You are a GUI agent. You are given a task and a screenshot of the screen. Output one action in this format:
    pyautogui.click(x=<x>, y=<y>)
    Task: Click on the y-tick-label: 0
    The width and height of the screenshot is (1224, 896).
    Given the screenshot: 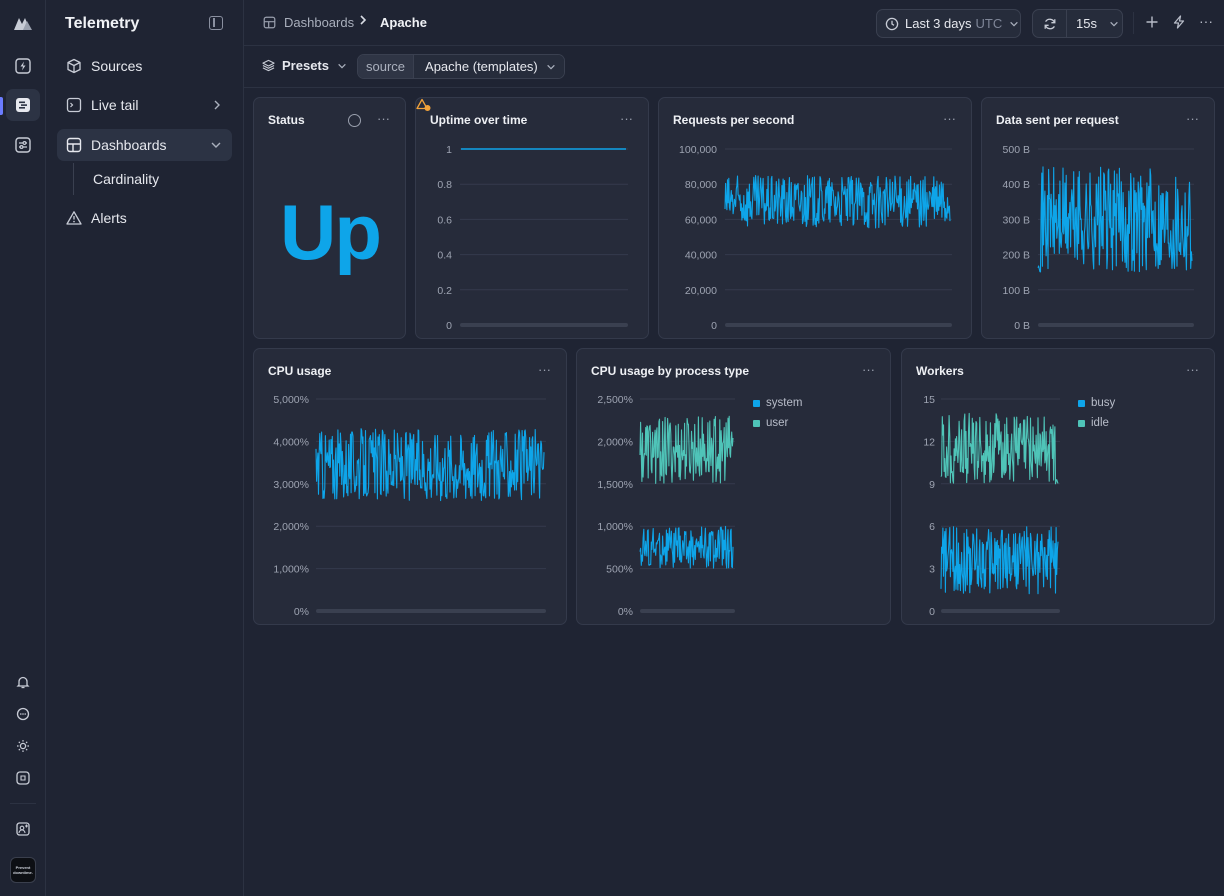 What is the action you would take?
    pyautogui.click(x=449, y=326)
    